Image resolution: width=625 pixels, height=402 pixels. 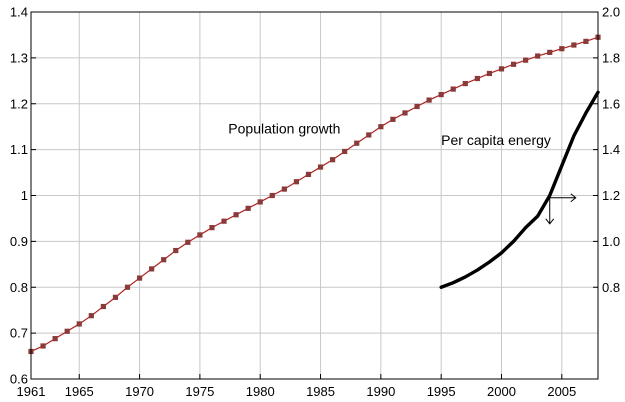 I want to click on y-right-tick-label: 1.8, so click(x=611, y=57).